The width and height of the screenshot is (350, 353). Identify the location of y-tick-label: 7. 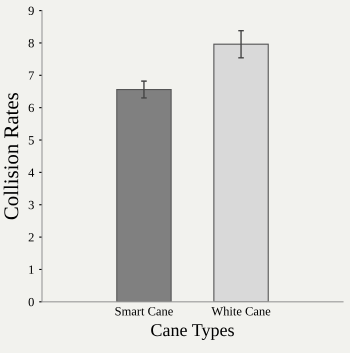
(31, 75).